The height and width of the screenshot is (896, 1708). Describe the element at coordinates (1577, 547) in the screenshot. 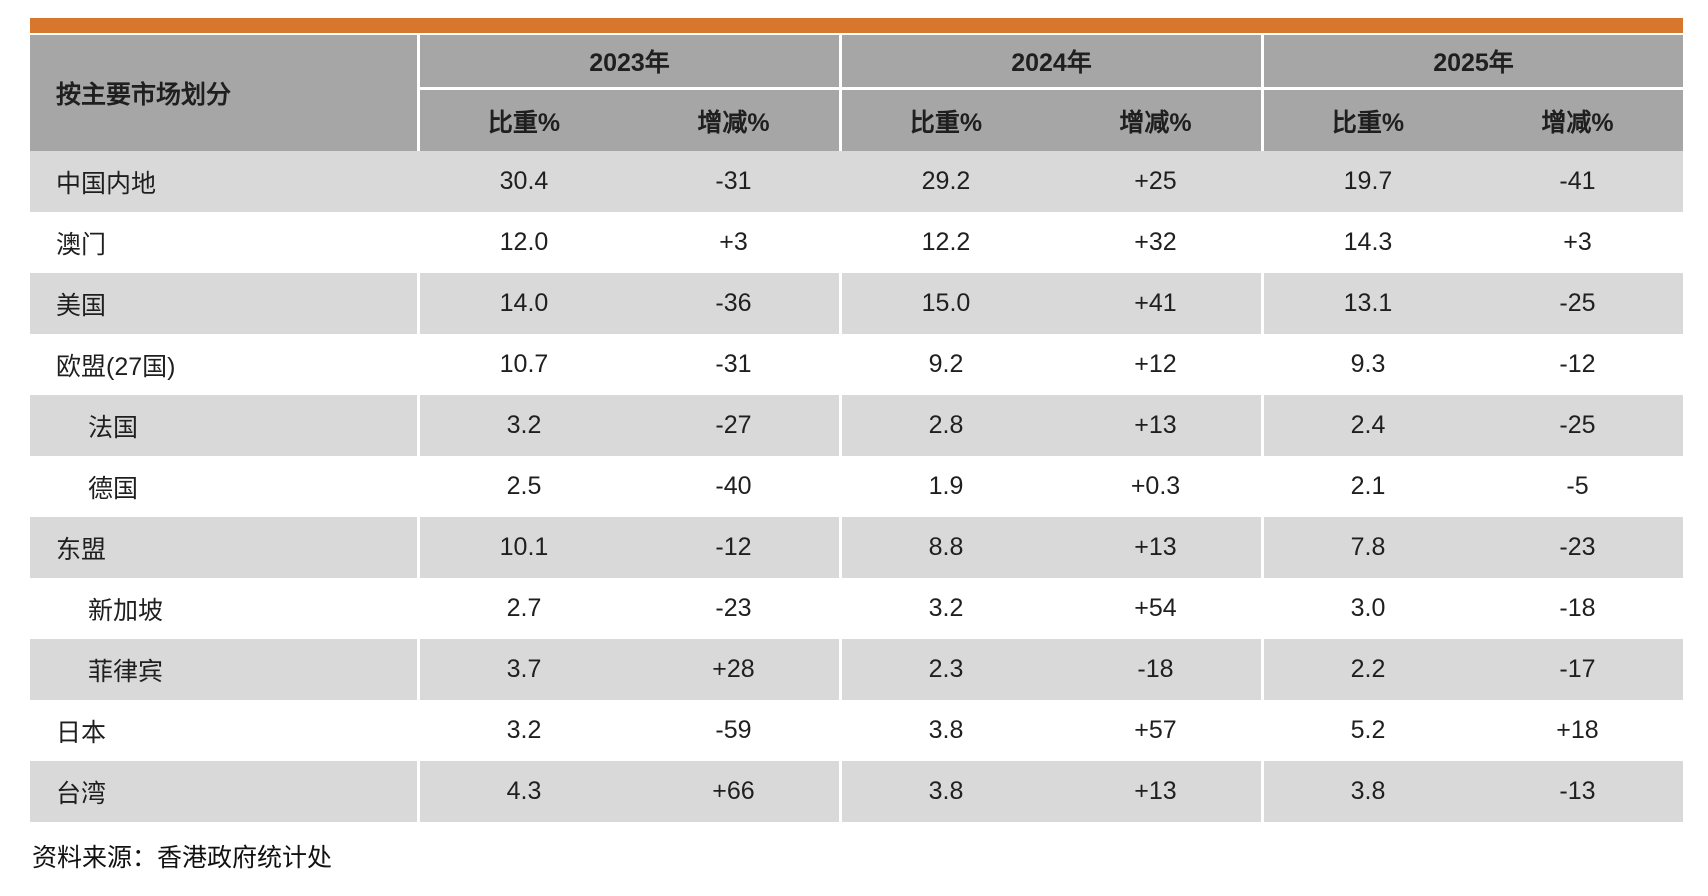

I see `value-cell: -23` at that location.